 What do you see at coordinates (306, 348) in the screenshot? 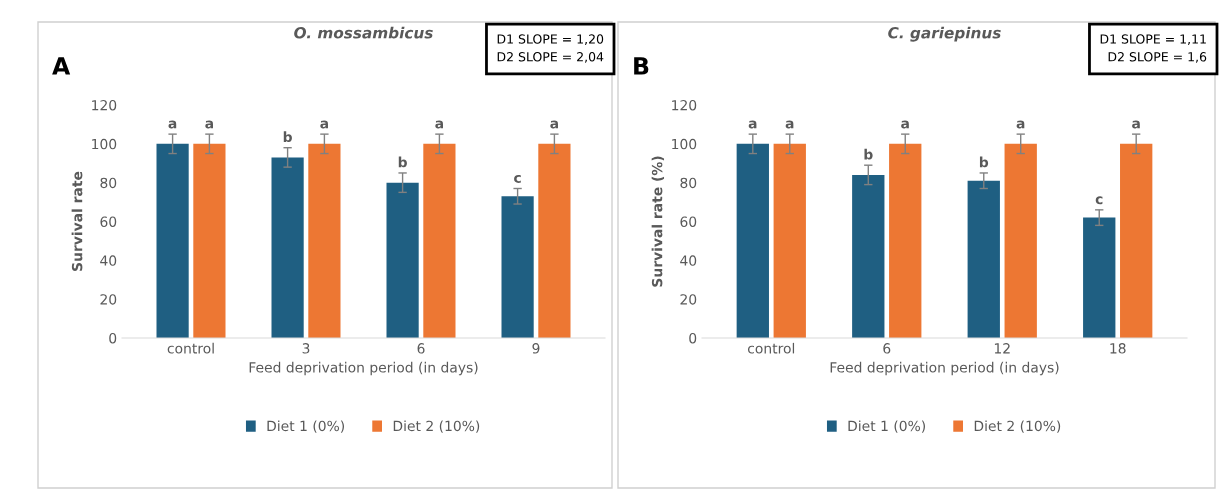
I see `x-tick-label: 3` at bounding box center [306, 348].